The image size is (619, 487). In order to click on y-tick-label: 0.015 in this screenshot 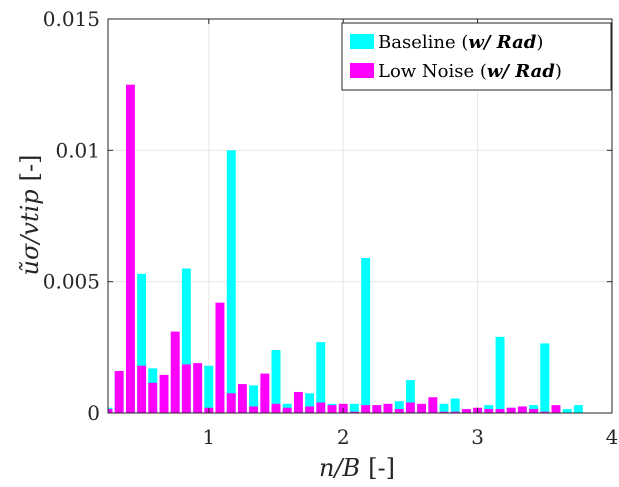, I will do `click(71, 19)`.